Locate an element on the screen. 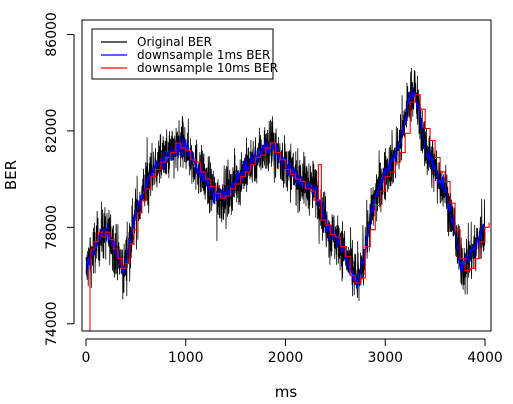  x-tick-label: 0 is located at coordinates (86, 358).